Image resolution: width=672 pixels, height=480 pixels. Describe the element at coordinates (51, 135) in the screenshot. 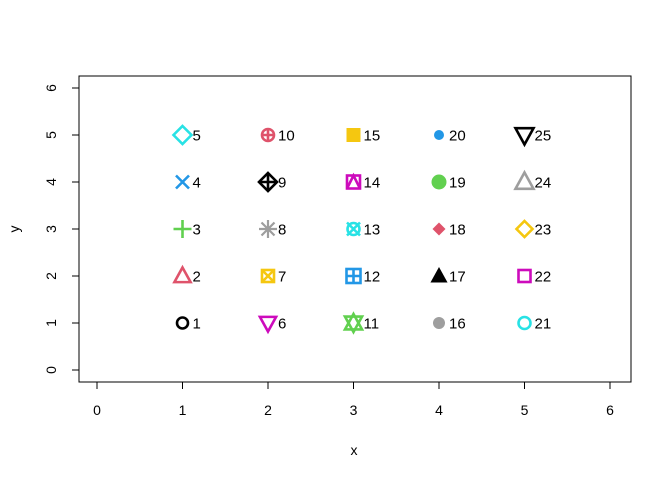

I see `y-tick-label: 5` at that location.